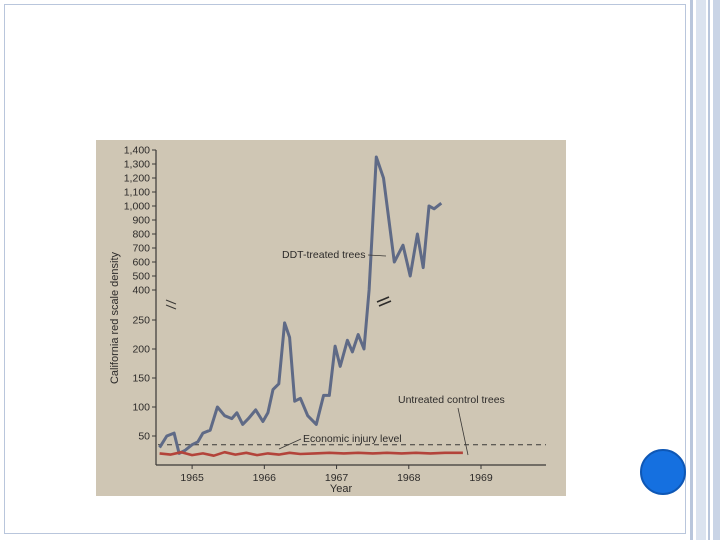 The image size is (720, 540). Describe the element at coordinates (663, 472) in the screenshot. I see `slide-action-circle` at that location.